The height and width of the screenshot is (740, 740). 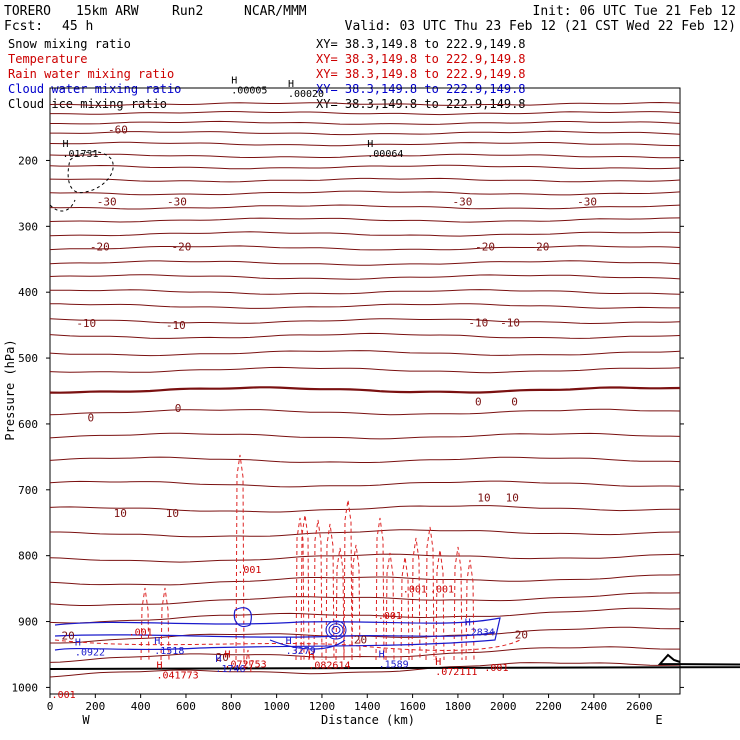 I want to click on x-axis-label: Distance (km), so click(x=368, y=720).